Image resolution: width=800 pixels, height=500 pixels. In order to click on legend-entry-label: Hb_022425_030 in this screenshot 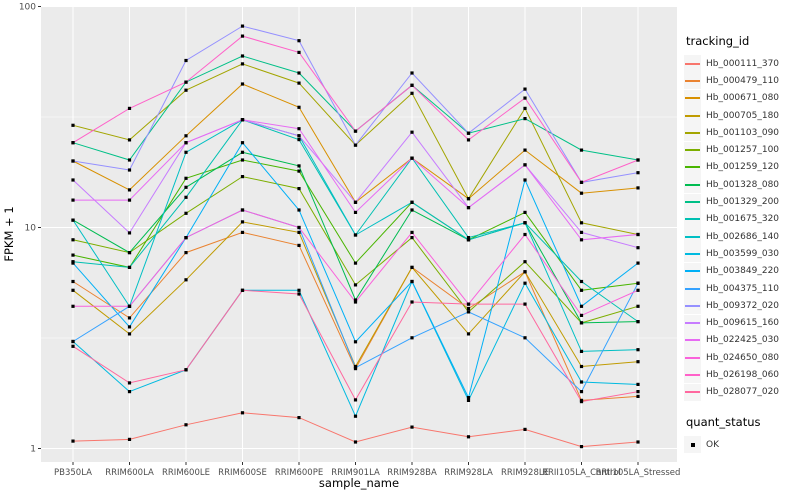, I will do `click(743, 340)`.